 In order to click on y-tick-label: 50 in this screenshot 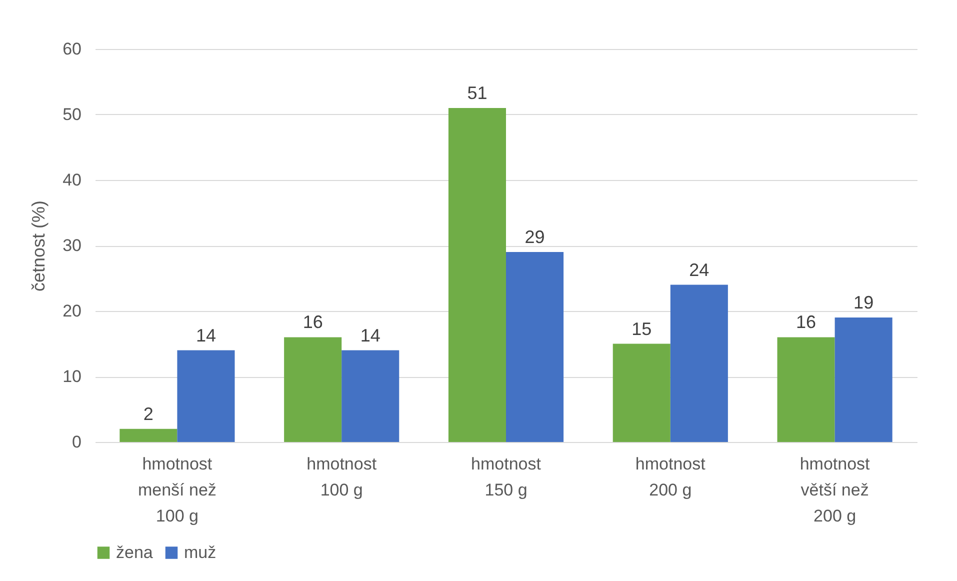, I will do `click(72, 114)`.